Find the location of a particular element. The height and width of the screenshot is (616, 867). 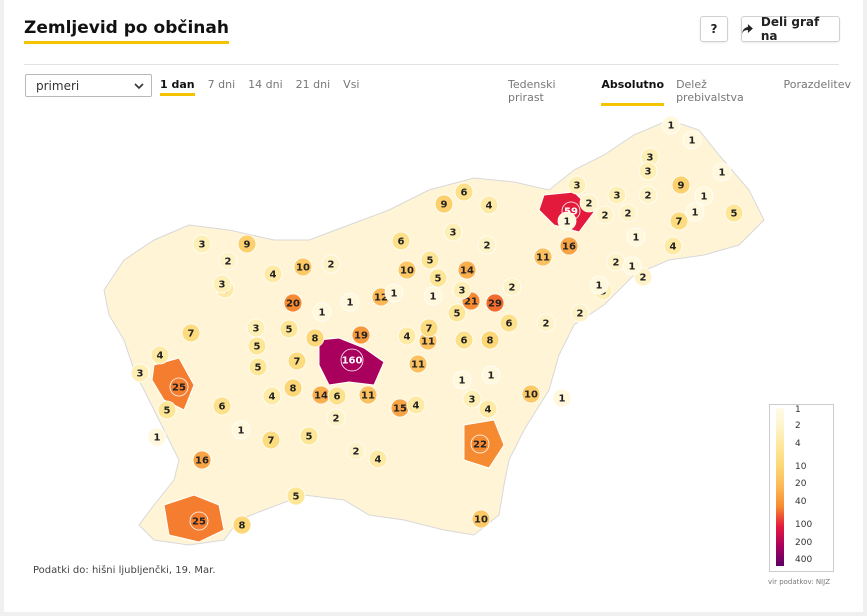

tab-porazdelitev: Porazdelitev is located at coordinates (817, 84).